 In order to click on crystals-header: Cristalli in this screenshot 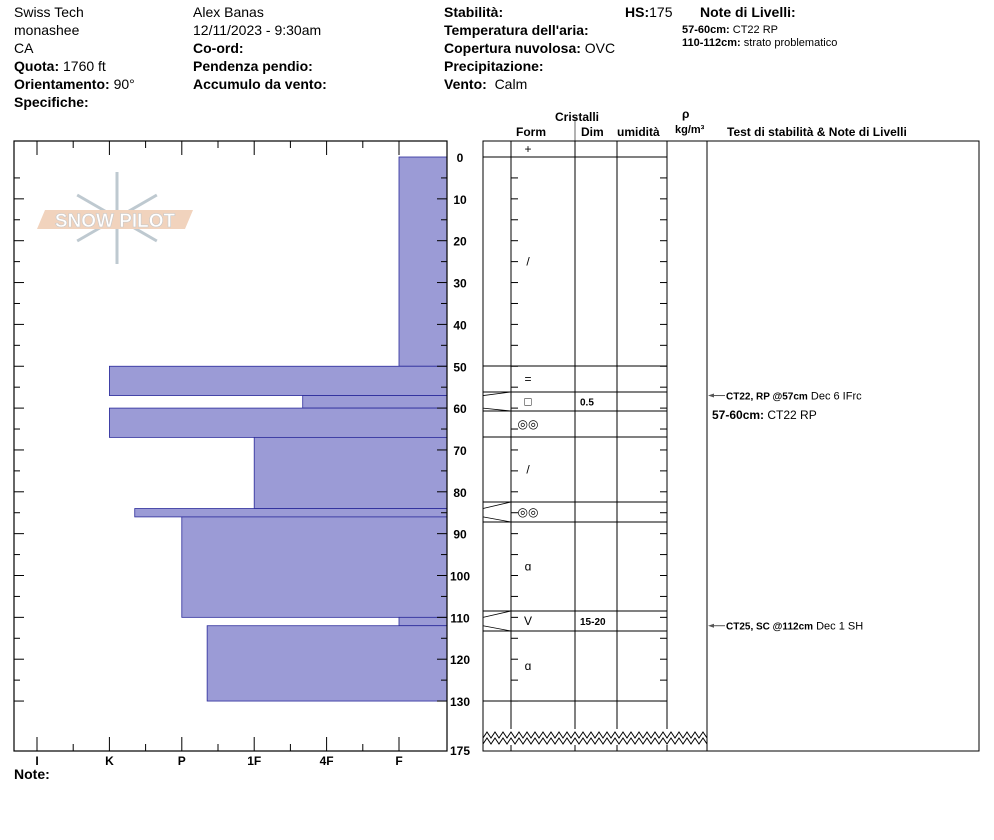, I will do `click(577, 117)`.